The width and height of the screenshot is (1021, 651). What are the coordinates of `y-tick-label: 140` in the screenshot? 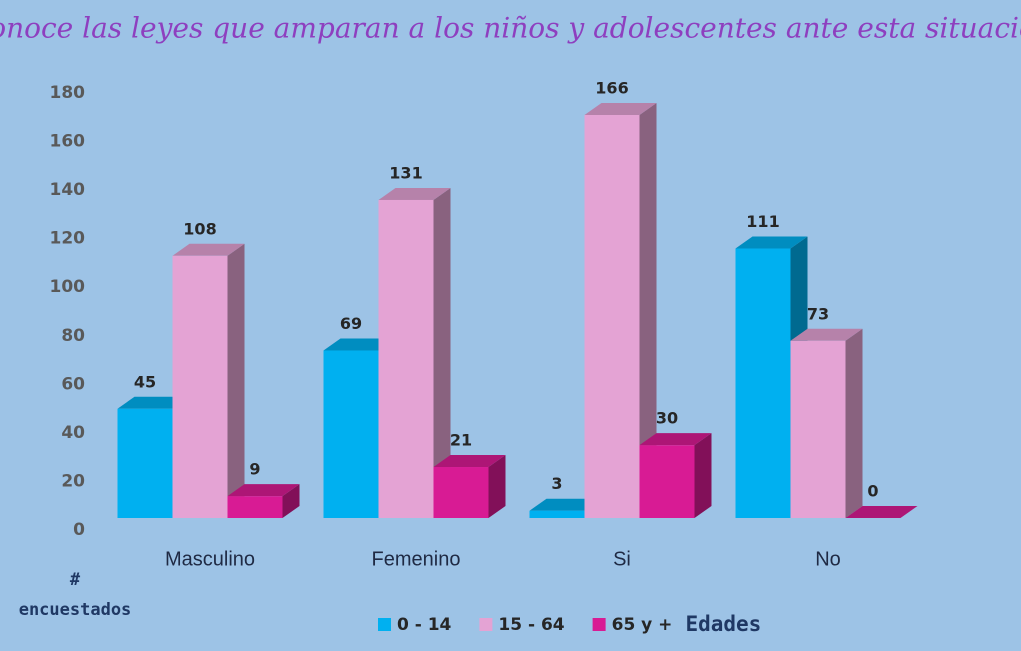 It's located at (68, 190).